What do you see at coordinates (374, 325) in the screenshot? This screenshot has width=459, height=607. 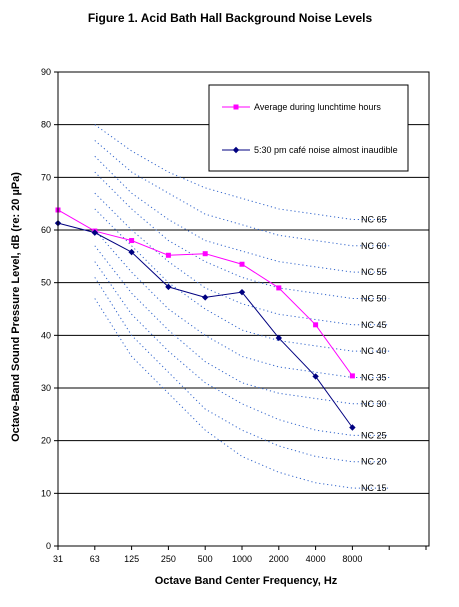 I see `nc-curve-label: NC 45` at bounding box center [374, 325].